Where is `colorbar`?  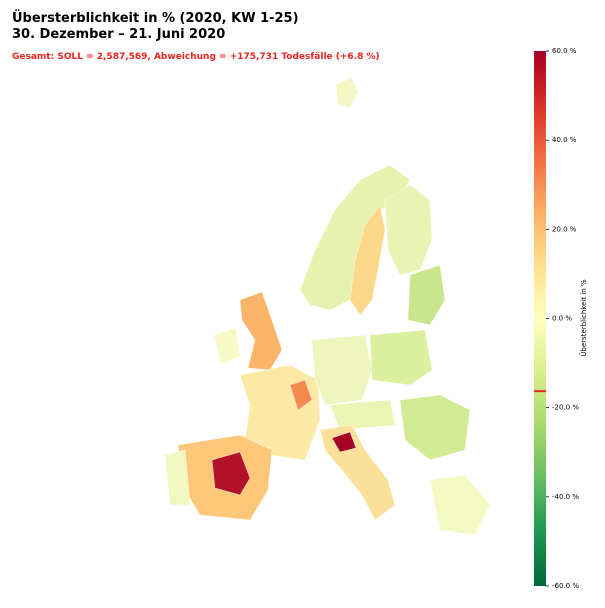 colorbar is located at coordinates (540, 318).